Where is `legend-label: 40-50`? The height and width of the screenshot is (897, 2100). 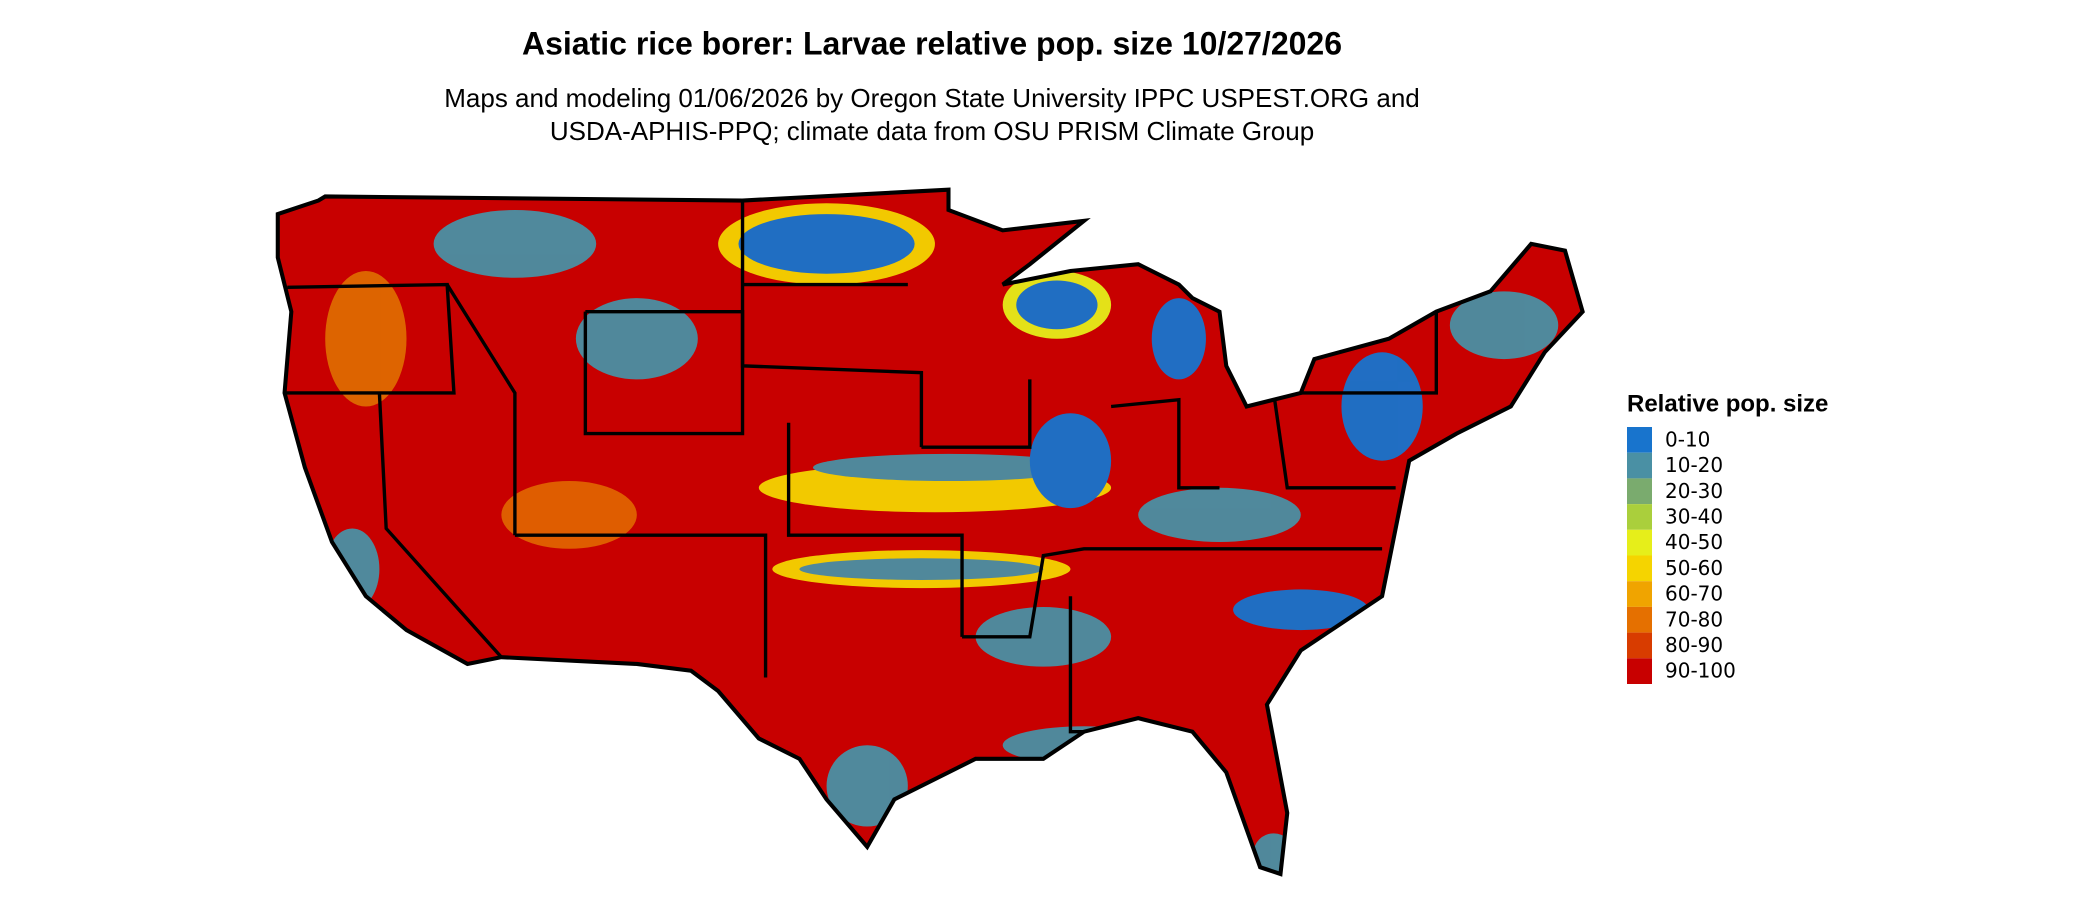
legend-label: 40-50 is located at coordinates (1694, 542).